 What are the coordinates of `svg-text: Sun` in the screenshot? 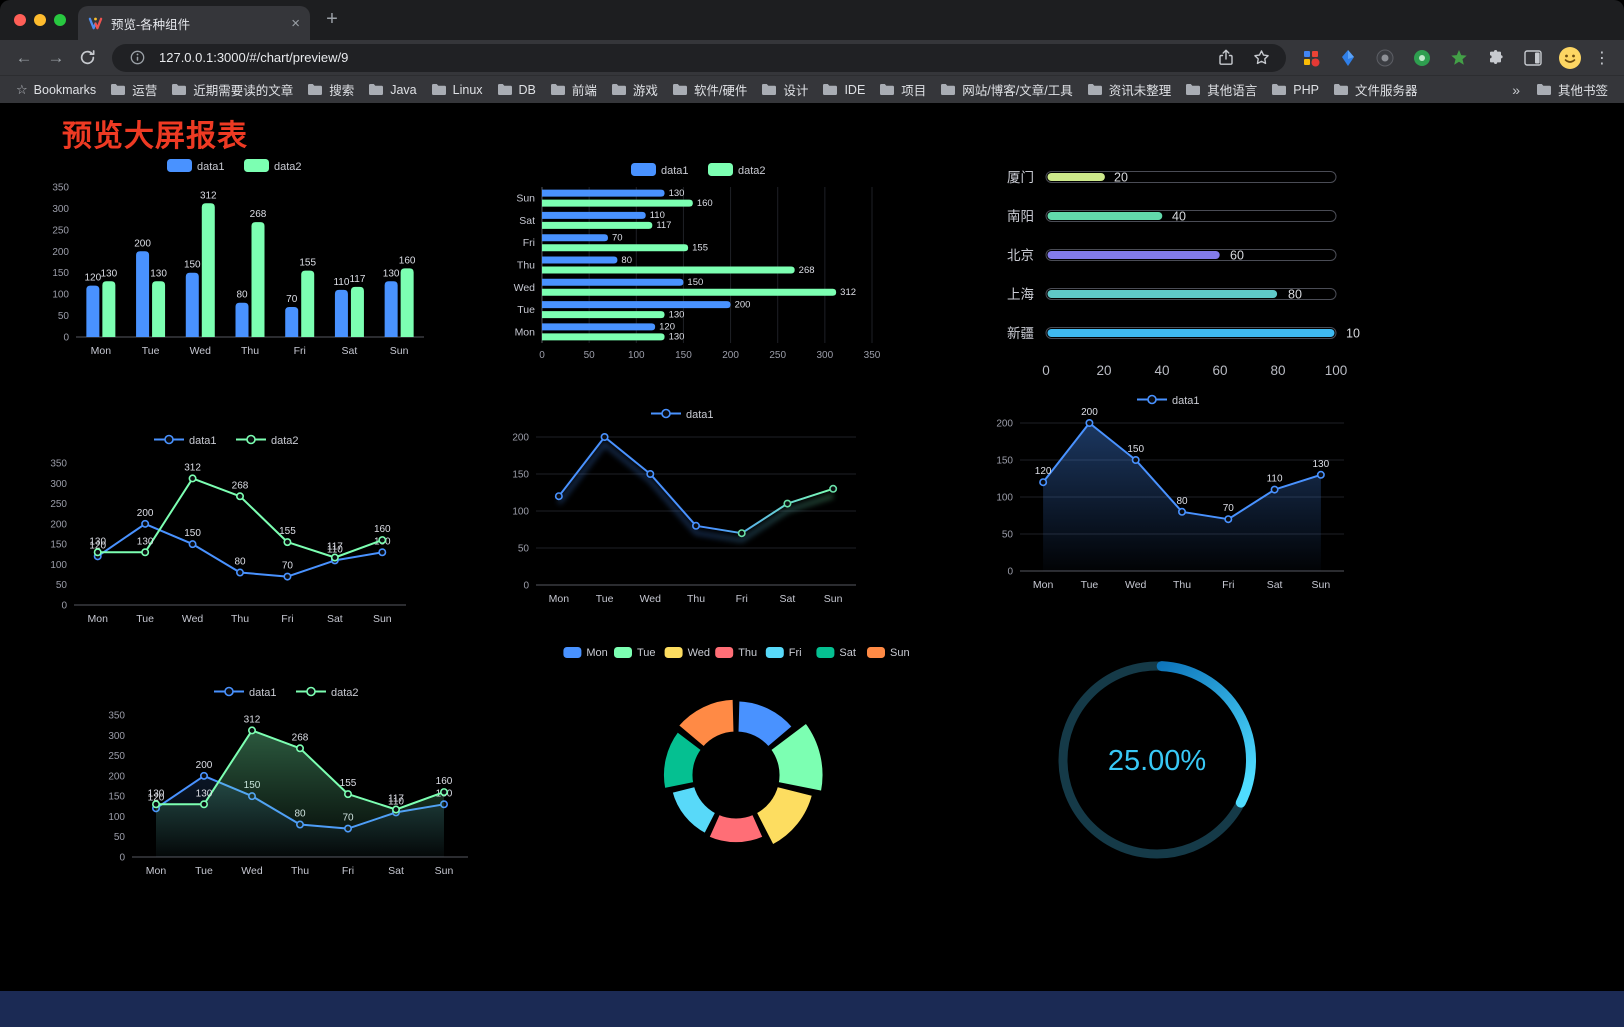 It's located at (900, 653).